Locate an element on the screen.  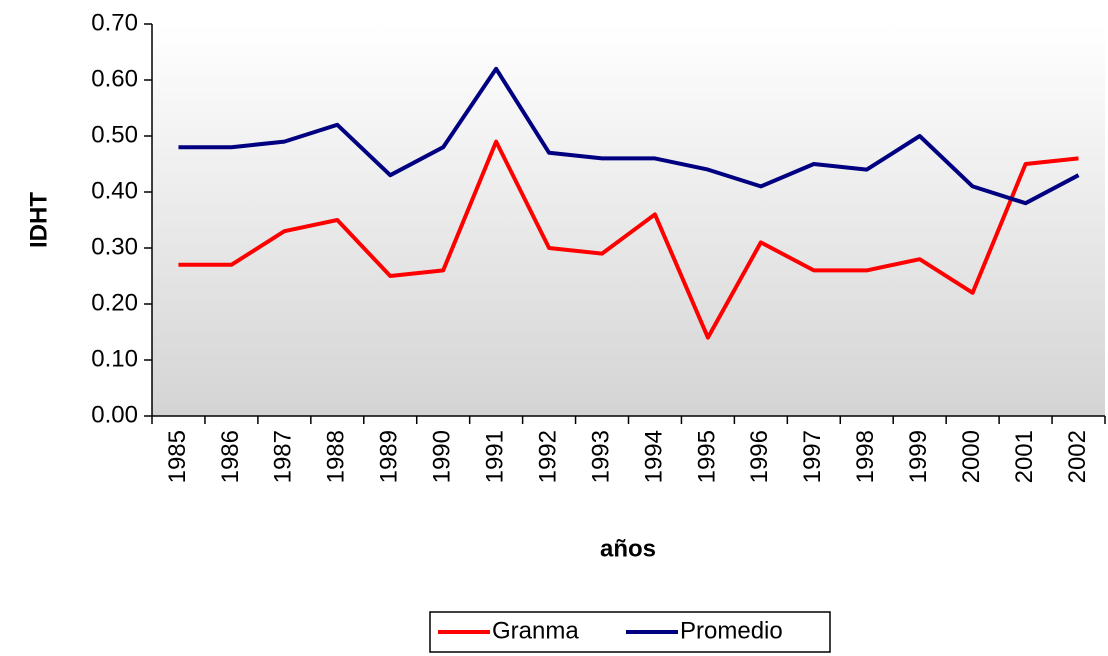
x-tick-label: 1992 is located at coordinates (547, 456).